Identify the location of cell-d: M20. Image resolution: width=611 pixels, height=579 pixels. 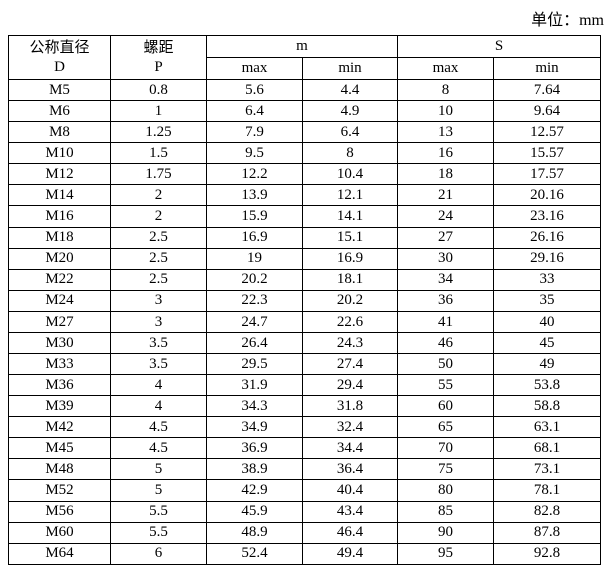
(59, 258).